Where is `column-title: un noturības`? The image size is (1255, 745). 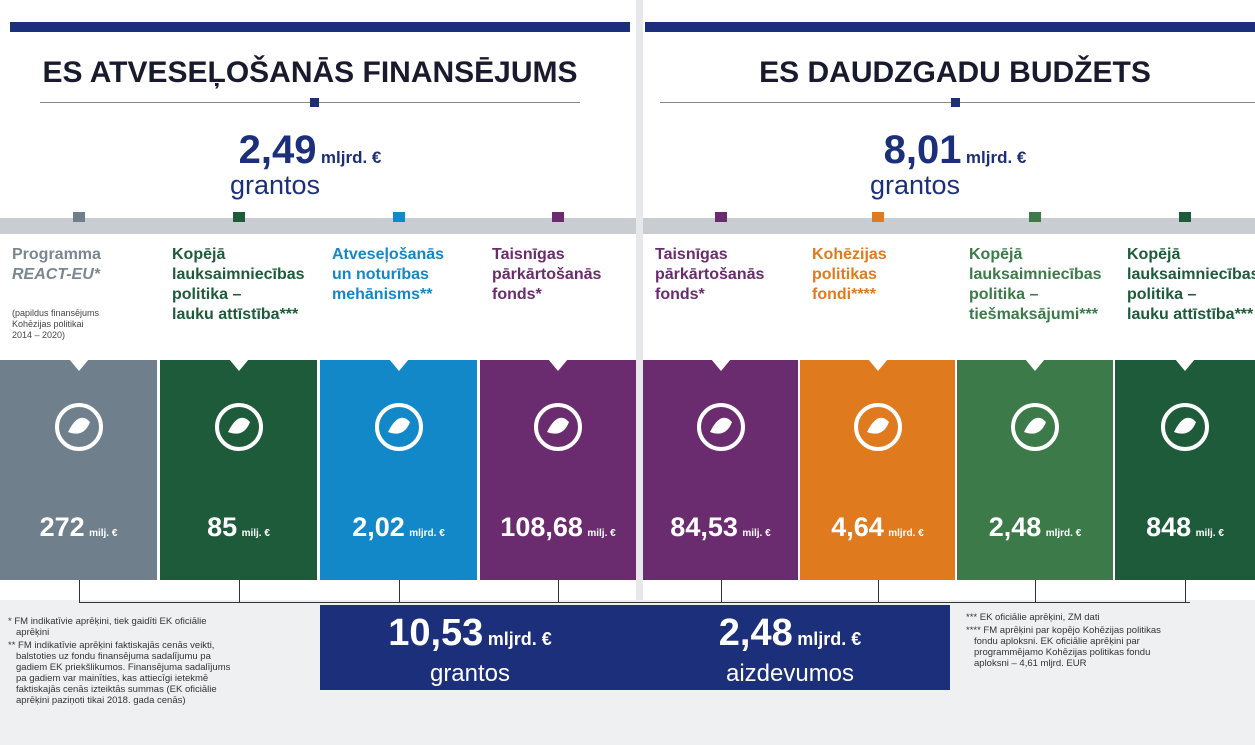 column-title: un noturības is located at coordinates (380, 274).